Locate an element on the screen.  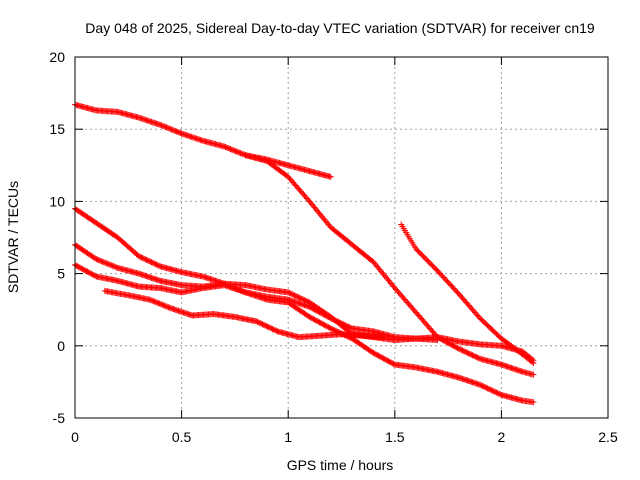
x-axis-label: GPS time / hours is located at coordinates (340, 465).